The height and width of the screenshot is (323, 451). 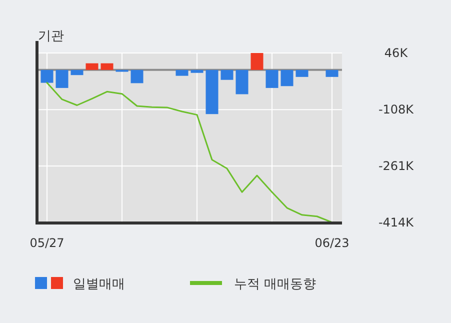 What do you see at coordinates (396, 53) in the screenshot?
I see `y-tick-label: 46K` at bounding box center [396, 53].